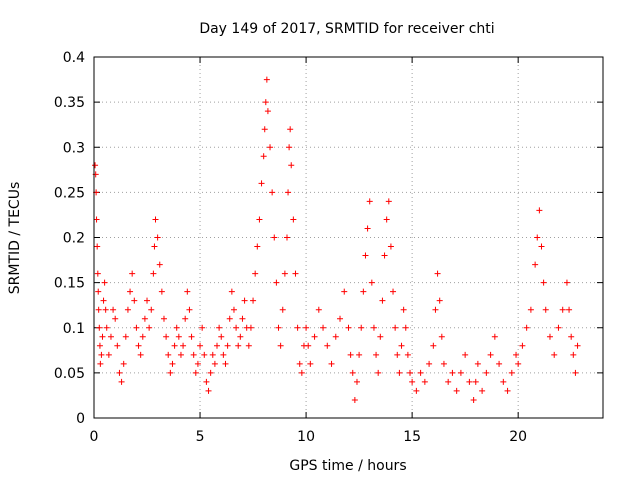  What do you see at coordinates (74, 329) in the screenshot?
I see `y-tick-label: 0.1` at bounding box center [74, 329].